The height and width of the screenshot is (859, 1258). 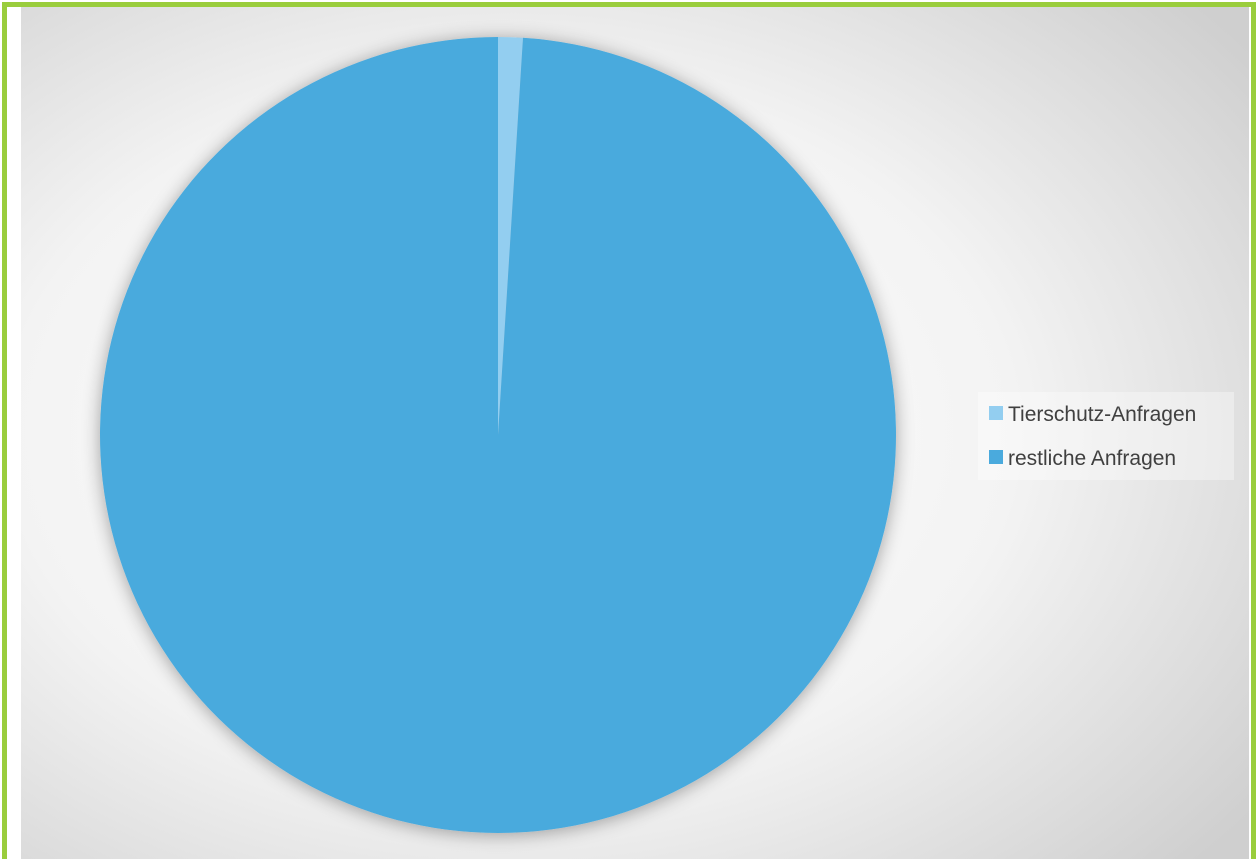 I want to click on legend-label-tierschutz: Tierschutz-Anfragen, so click(x=1102, y=414).